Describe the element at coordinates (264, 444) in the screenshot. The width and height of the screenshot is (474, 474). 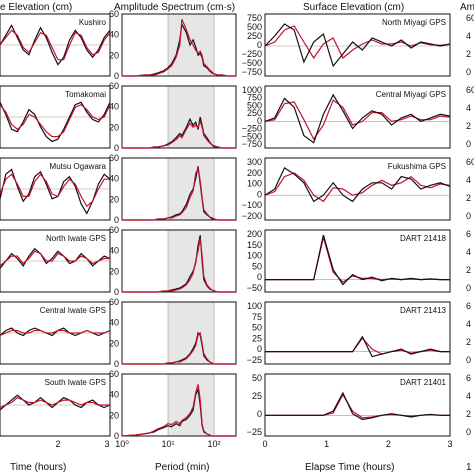
I see `right-x-tick: 0` at that location.